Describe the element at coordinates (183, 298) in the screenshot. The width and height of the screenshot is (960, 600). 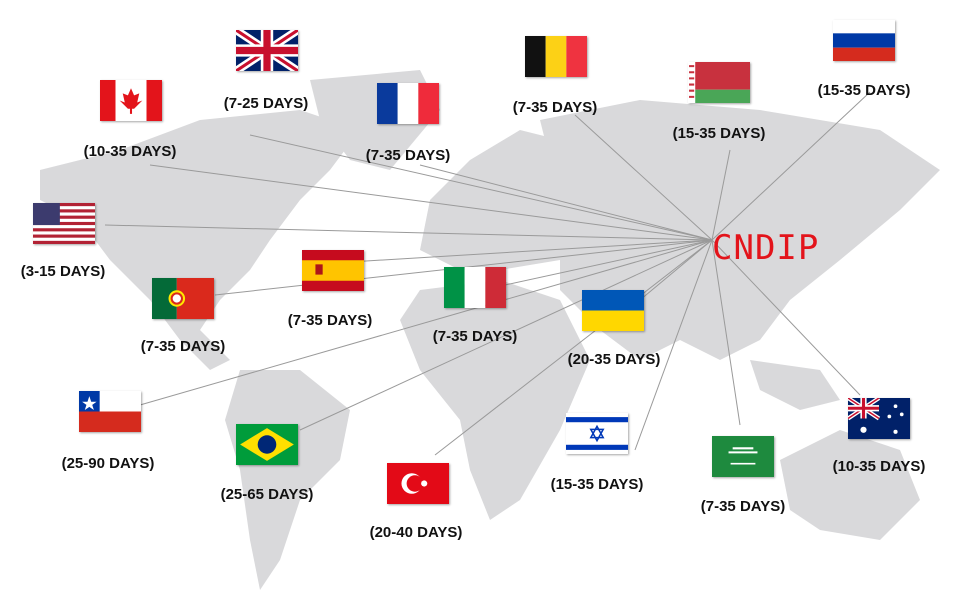
I see `portugal-flag-icon` at that location.